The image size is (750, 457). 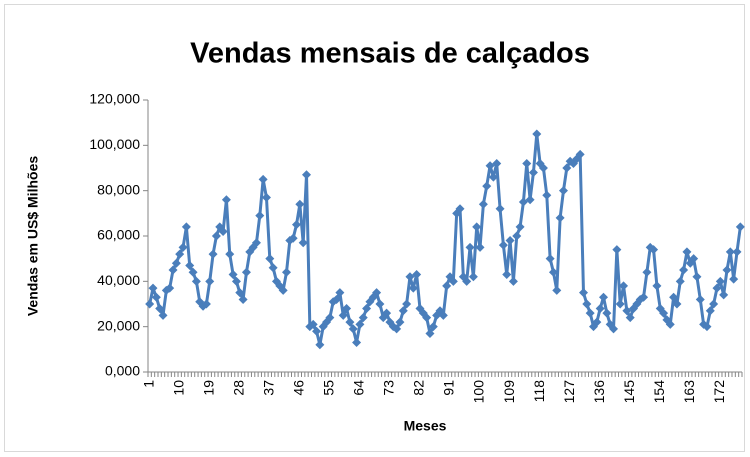 What do you see at coordinates (599, 392) in the screenshot?
I see `x-tick-label: 136` at bounding box center [599, 392].